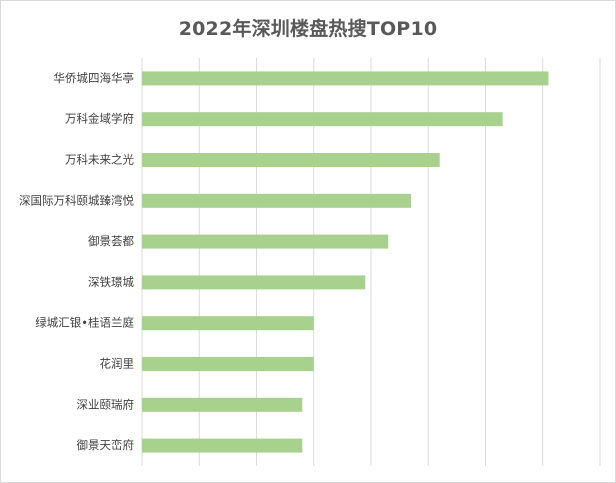 The height and width of the screenshot is (483, 616). I want to click on chart-title: 2022年深圳楼盘热搜TOP10, so click(308, 29).